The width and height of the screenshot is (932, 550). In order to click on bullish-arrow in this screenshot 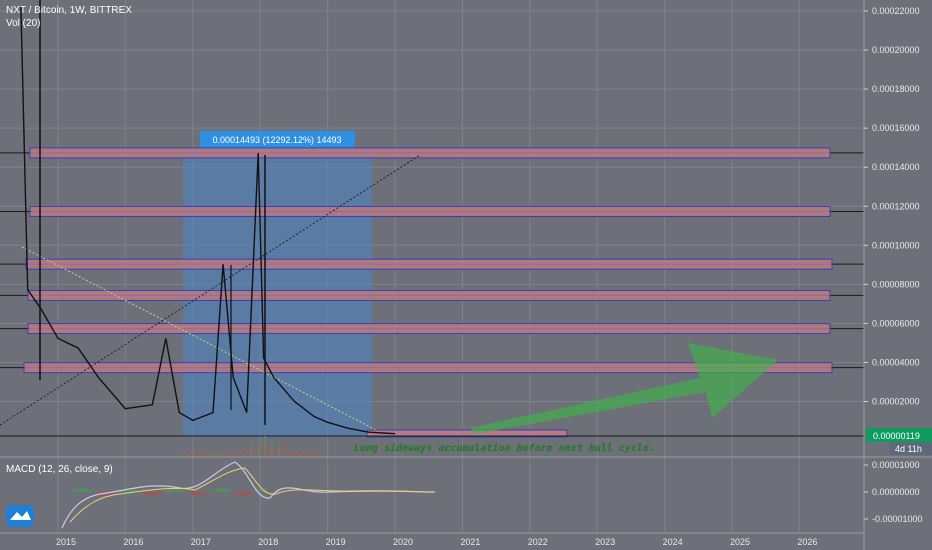, I will do `click(624, 388)`.